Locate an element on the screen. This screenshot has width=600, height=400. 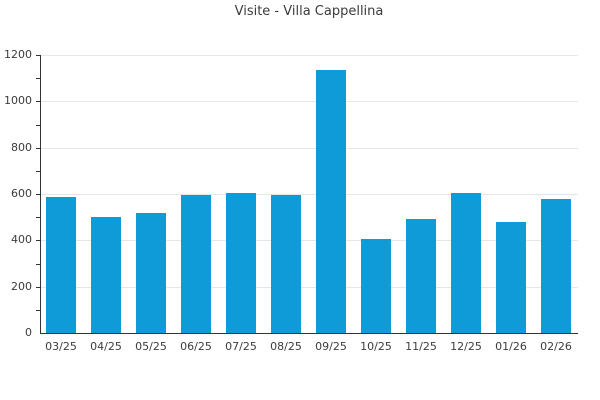
x-axis-label: 09/25 is located at coordinates (331, 346).